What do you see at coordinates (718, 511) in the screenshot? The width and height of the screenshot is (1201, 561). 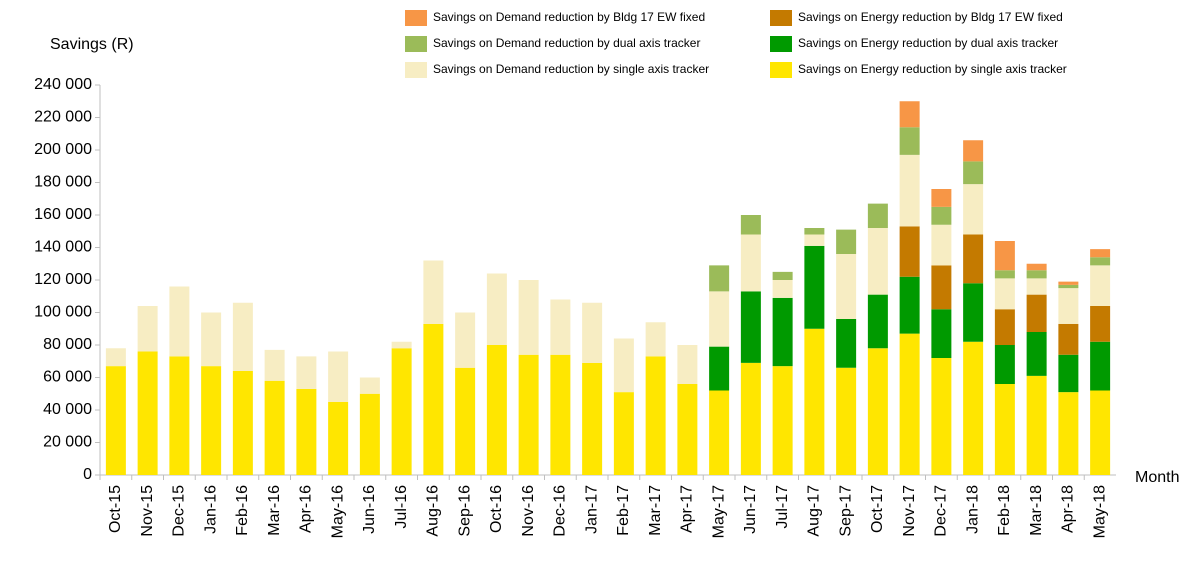 I see `x-tick-label: May-17` at bounding box center [718, 511].